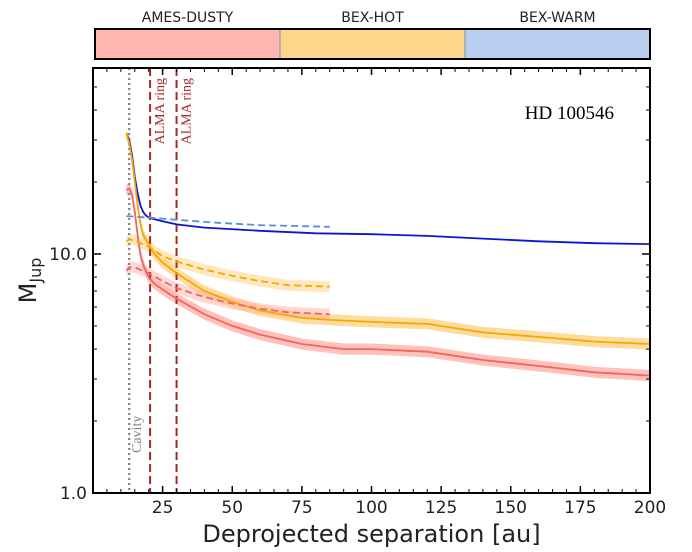  What do you see at coordinates (511, 508) in the screenshot?
I see `x-tick-label: 150` at bounding box center [511, 508].